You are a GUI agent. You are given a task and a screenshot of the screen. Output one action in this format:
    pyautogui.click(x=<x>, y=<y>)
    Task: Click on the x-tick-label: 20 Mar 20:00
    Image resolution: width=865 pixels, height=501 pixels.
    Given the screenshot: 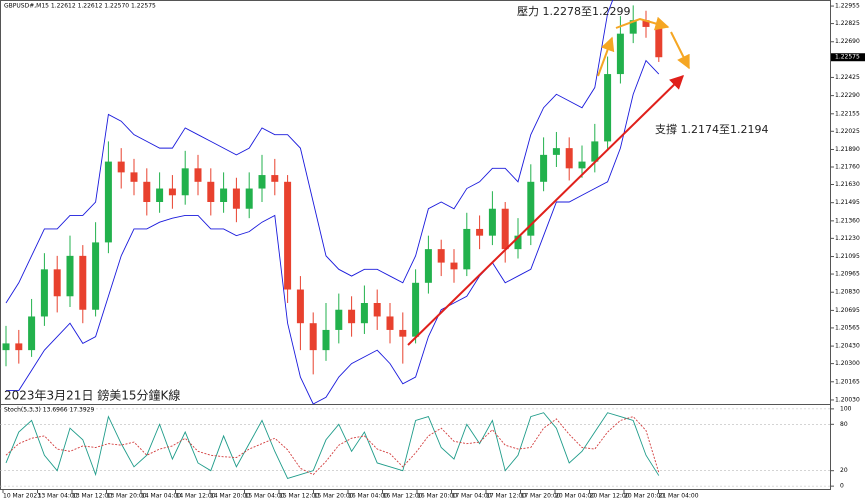 What is the action you would take?
    pyautogui.click(x=644, y=496)
    